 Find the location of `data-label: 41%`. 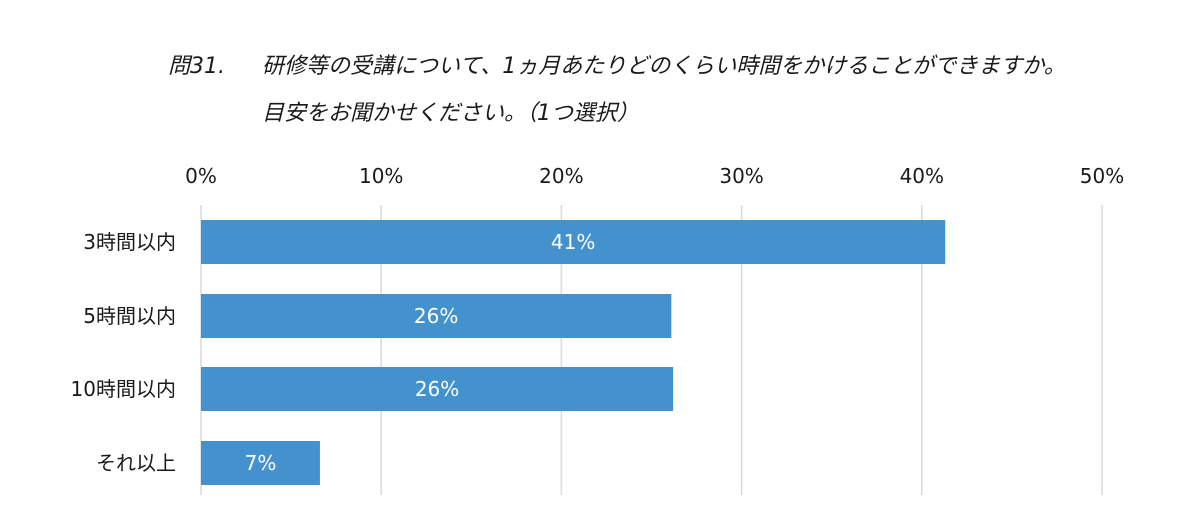

data-label: 41% is located at coordinates (573, 242).